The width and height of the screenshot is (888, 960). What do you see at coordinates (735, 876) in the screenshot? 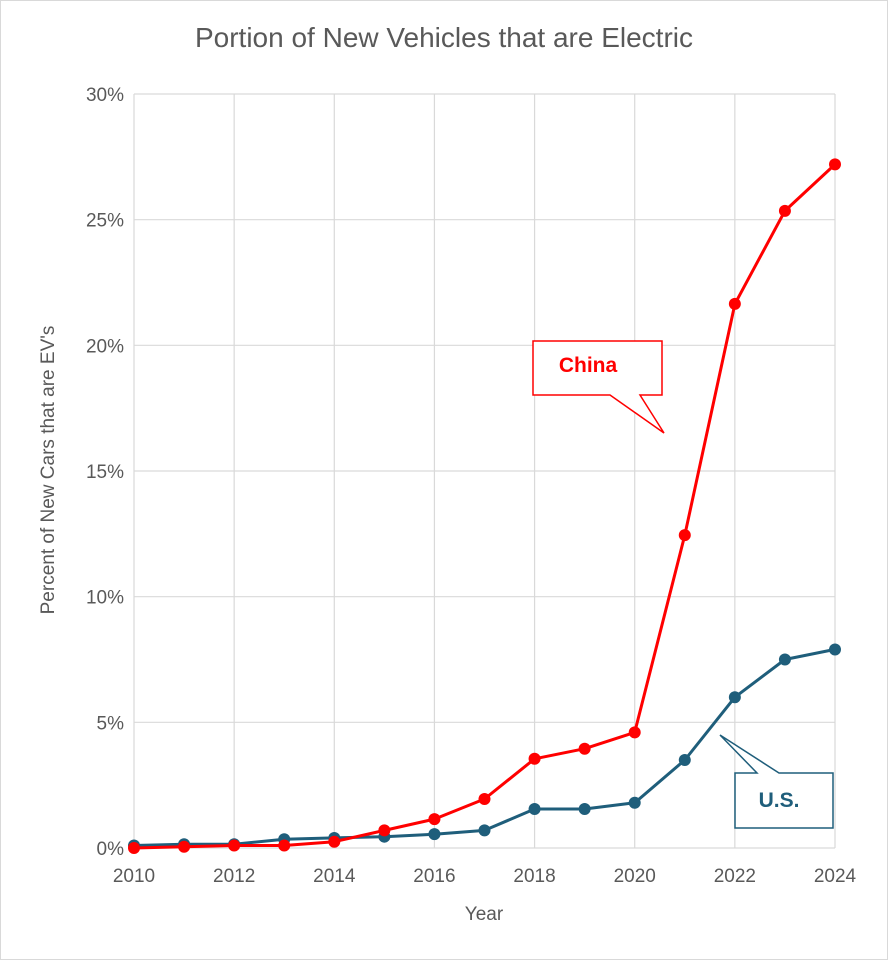
I see `x-tick-label: 2022` at bounding box center [735, 876].